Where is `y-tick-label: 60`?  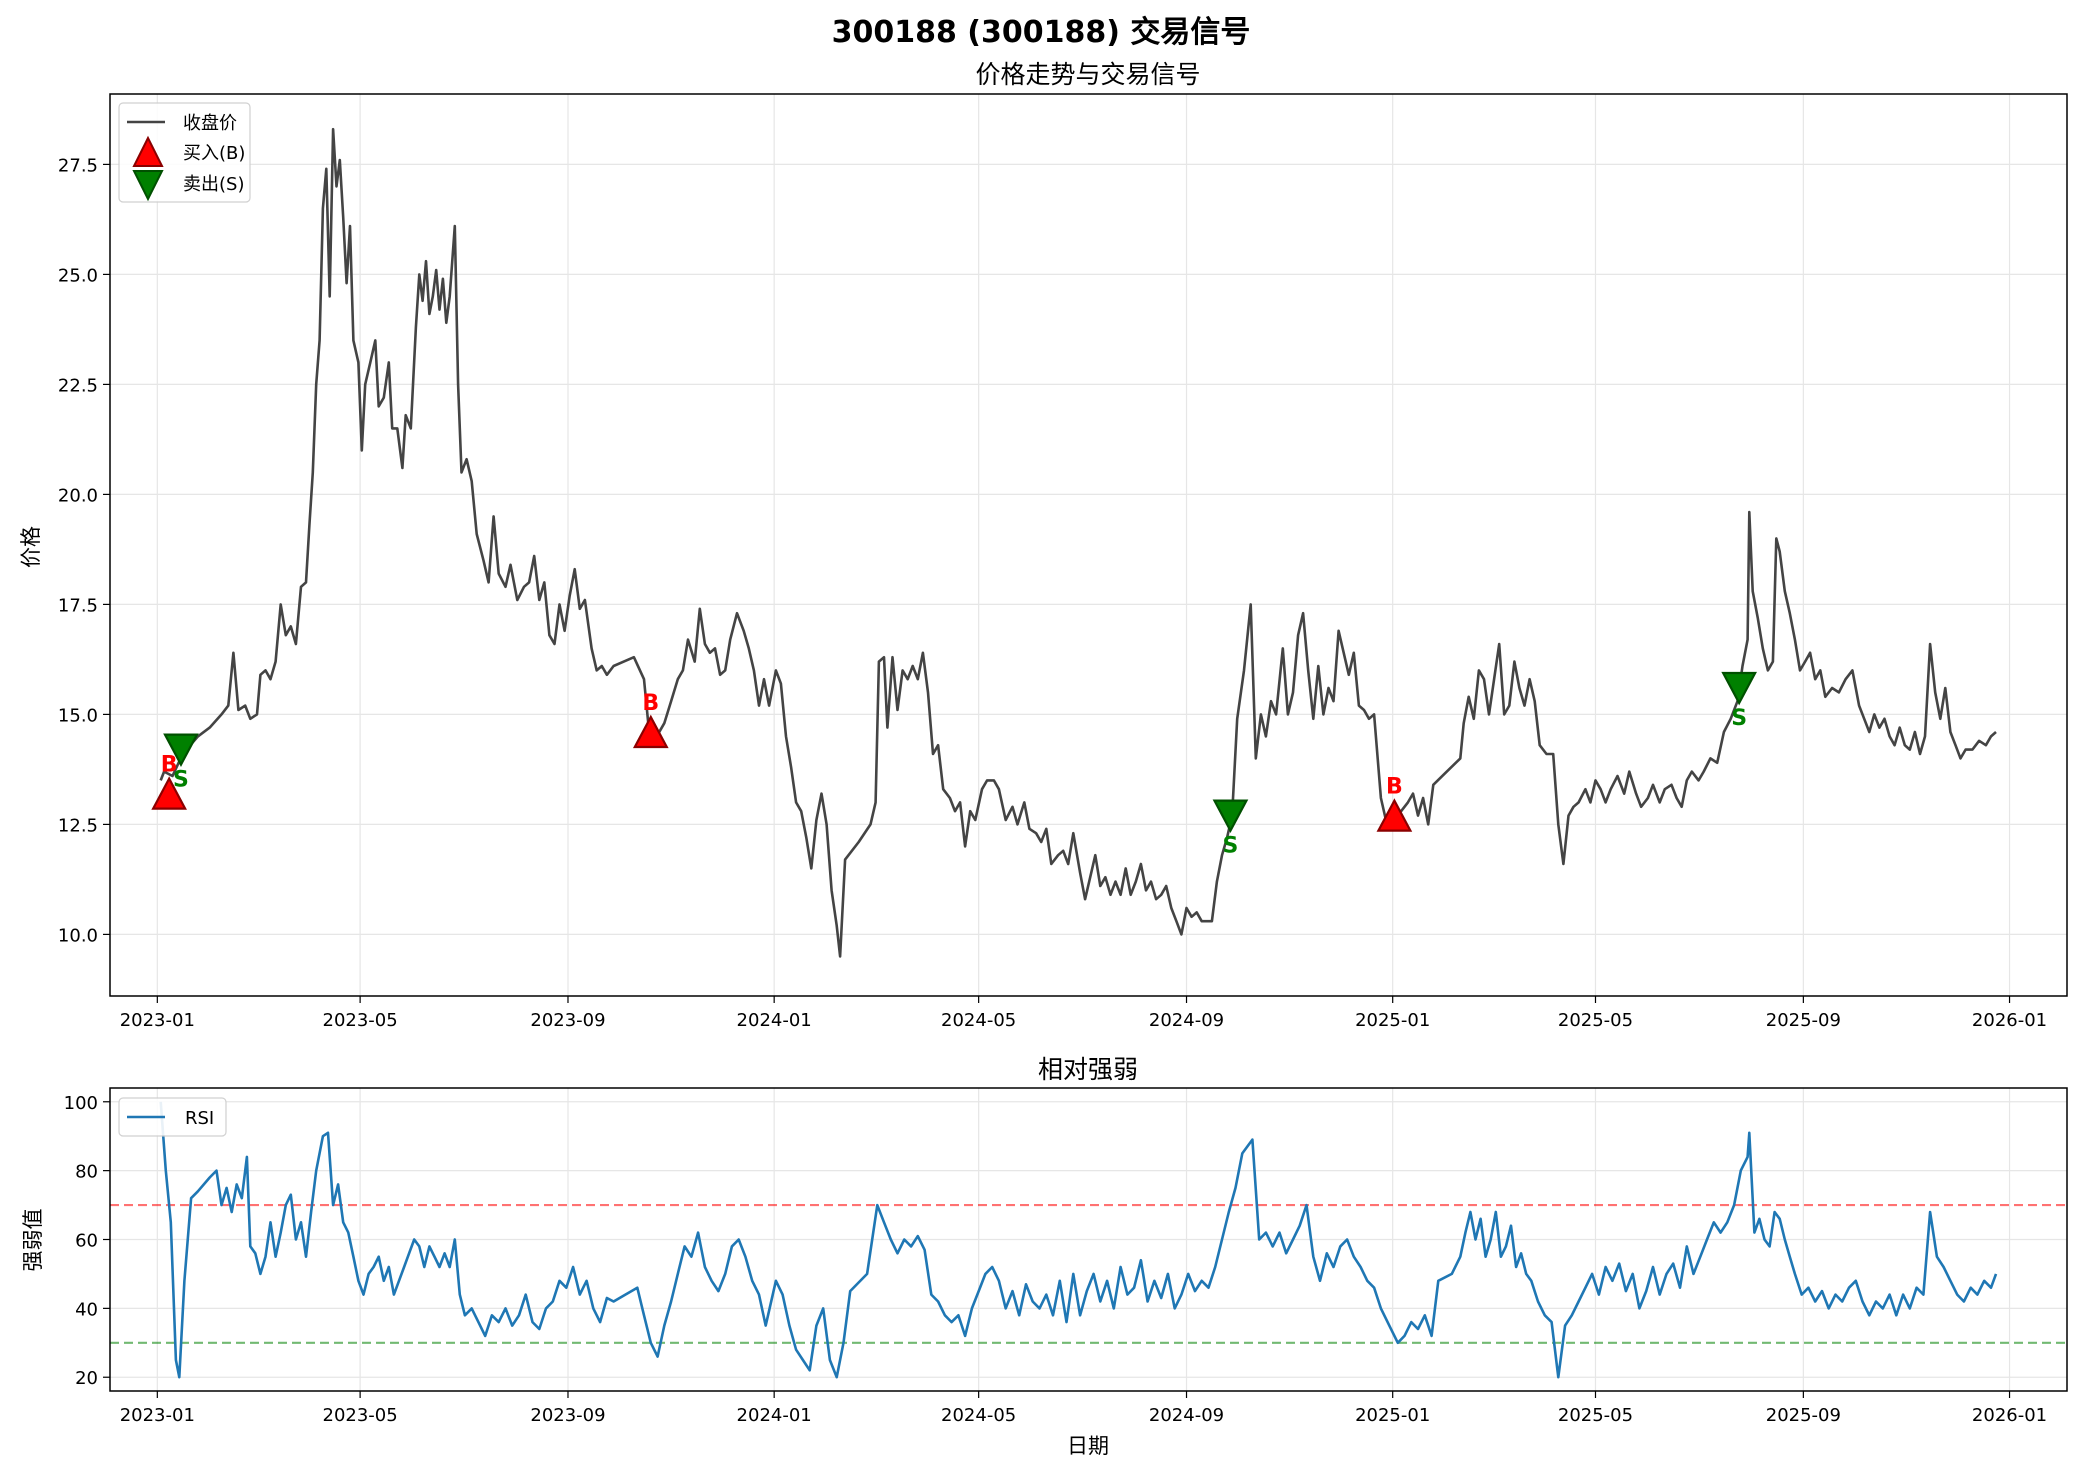
y-tick-label: 60 is located at coordinates (86, 1241).